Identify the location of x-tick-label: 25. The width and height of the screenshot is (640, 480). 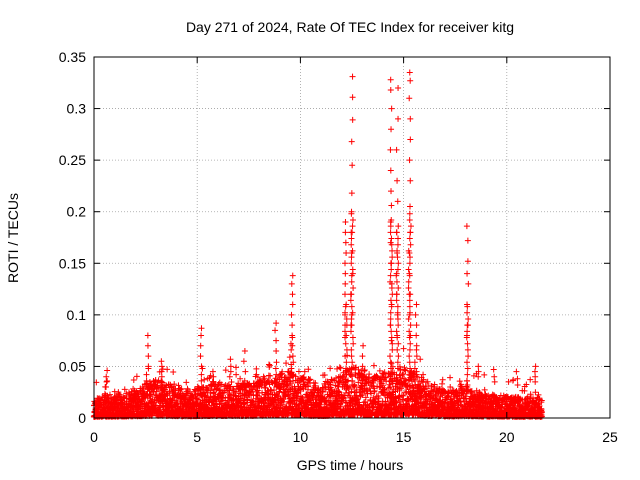
(610, 437).